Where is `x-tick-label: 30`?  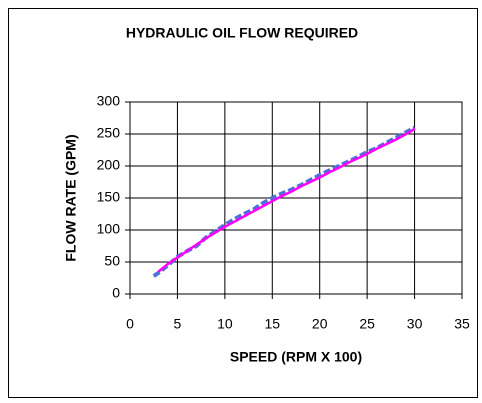 x-tick-label: 30 is located at coordinates (415, 324).